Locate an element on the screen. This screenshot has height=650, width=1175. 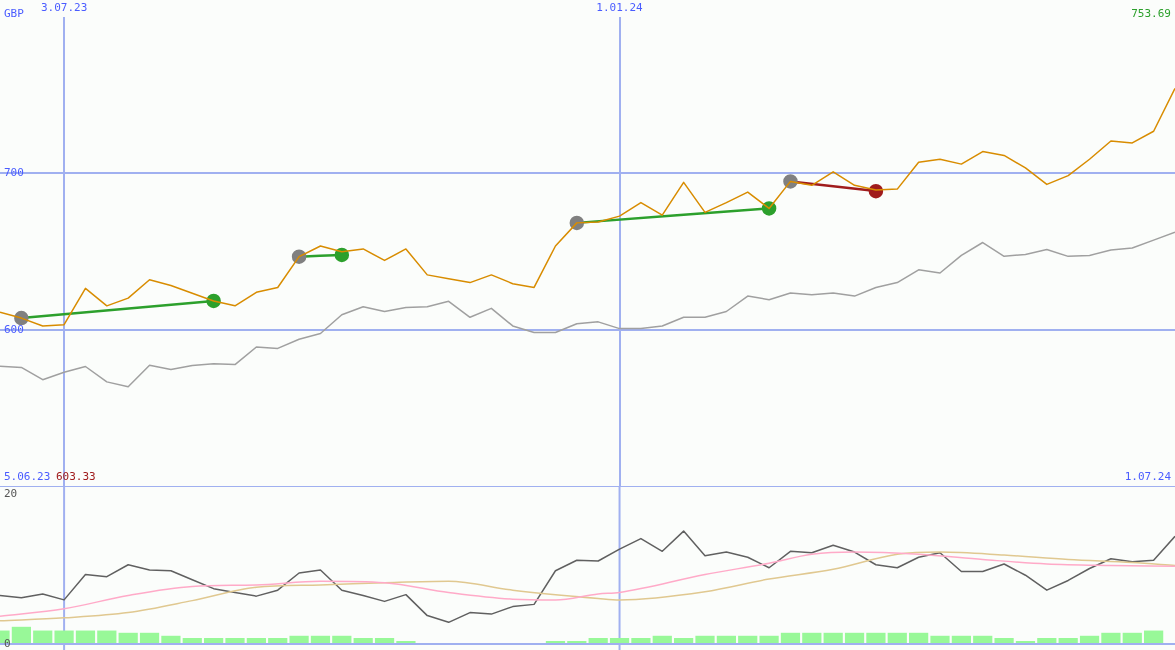
y-tick-label: 20 is located at coordinates (11, 494).